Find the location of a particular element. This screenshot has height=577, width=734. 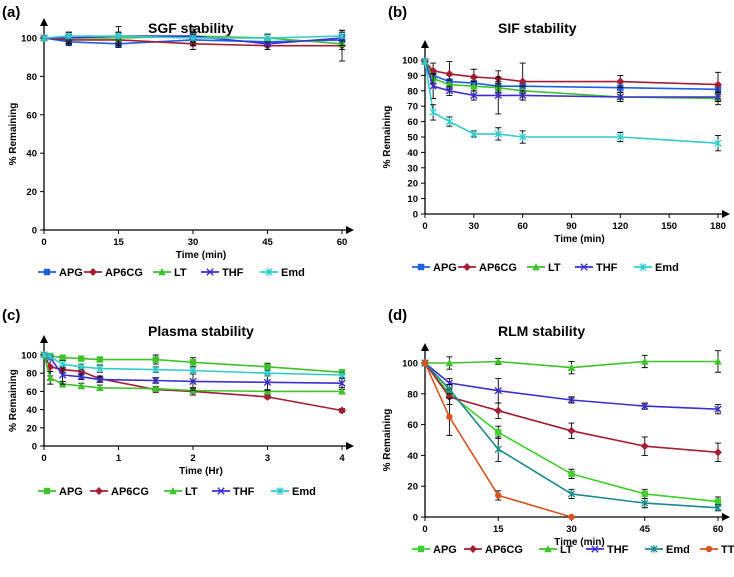

x-tick-label: 120 is located at coordinates (620, 226).